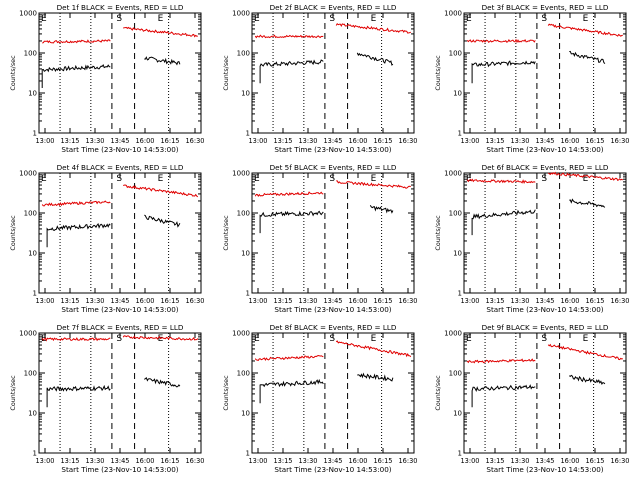  I want to click on panel-title: Det 3f BLACK = Events, RED = LLD, so click(545, 7).